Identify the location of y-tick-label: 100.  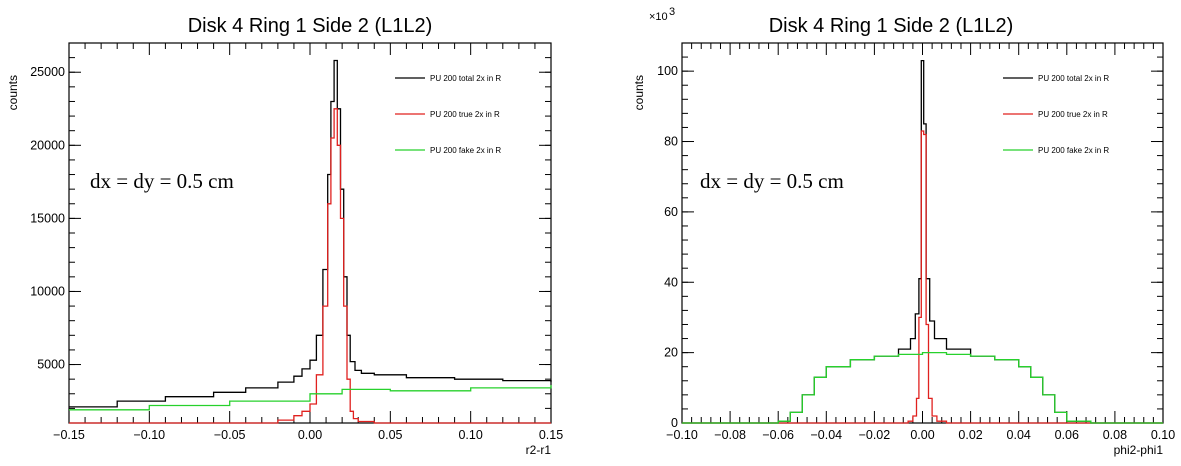
(667, 71).